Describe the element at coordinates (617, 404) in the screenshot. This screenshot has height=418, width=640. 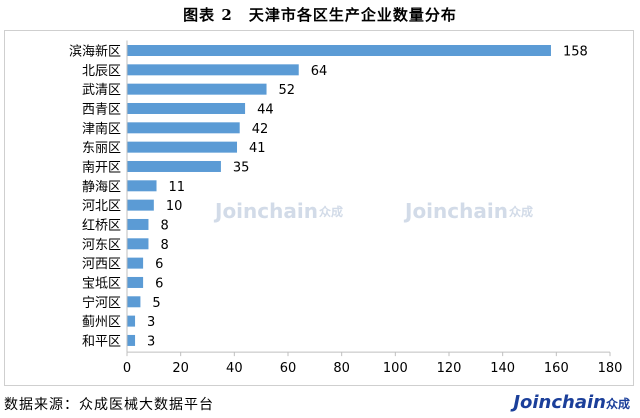
I see `brand-logo-cn: 众成` at that location.